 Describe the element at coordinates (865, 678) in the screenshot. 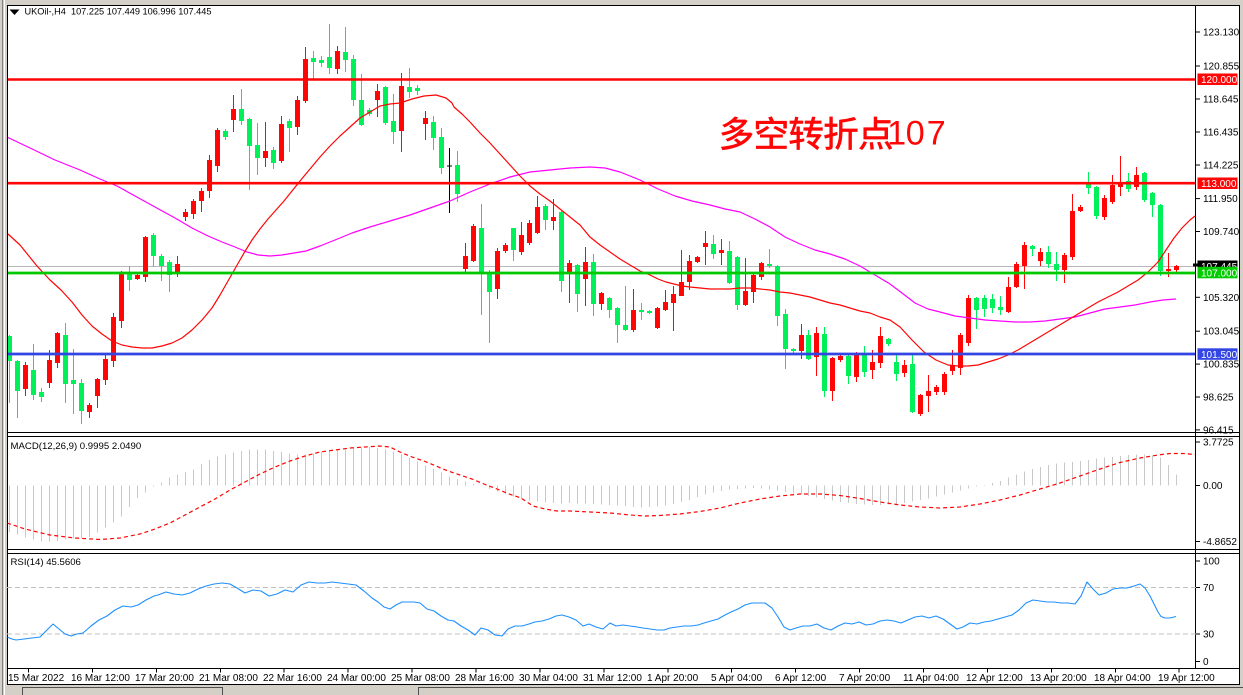

I see `svg-text: 7 Apr 20:00` at that location.